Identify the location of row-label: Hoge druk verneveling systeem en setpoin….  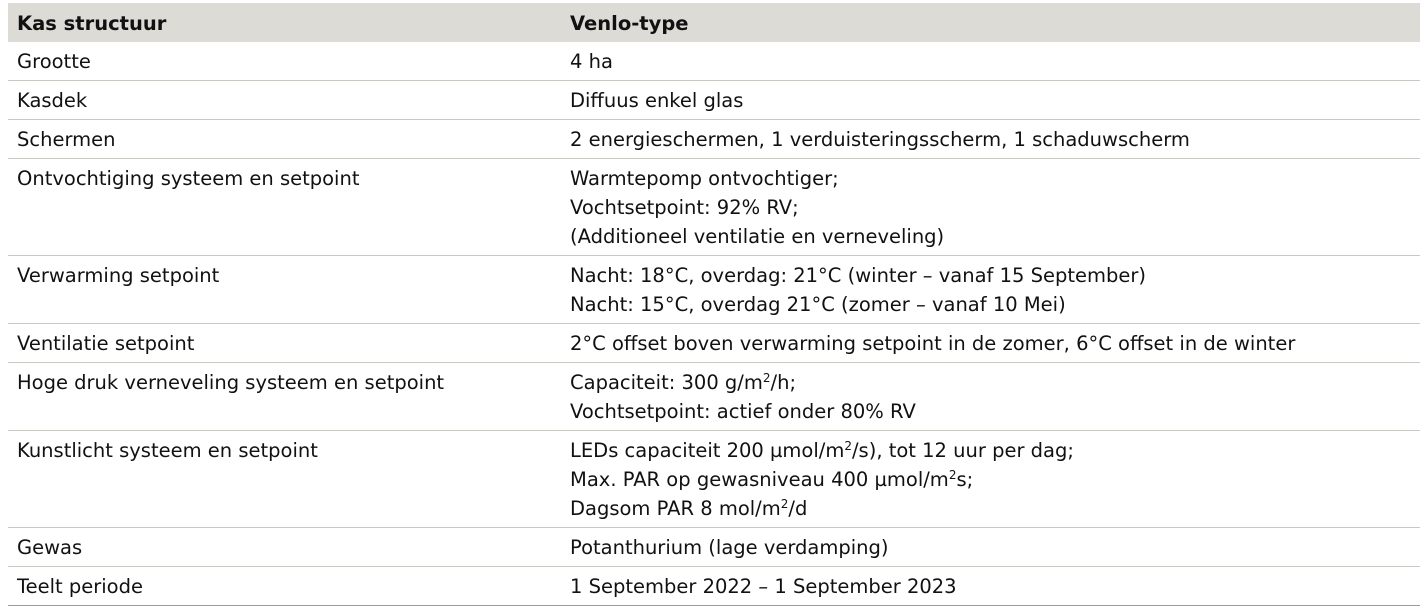
(284, 396).